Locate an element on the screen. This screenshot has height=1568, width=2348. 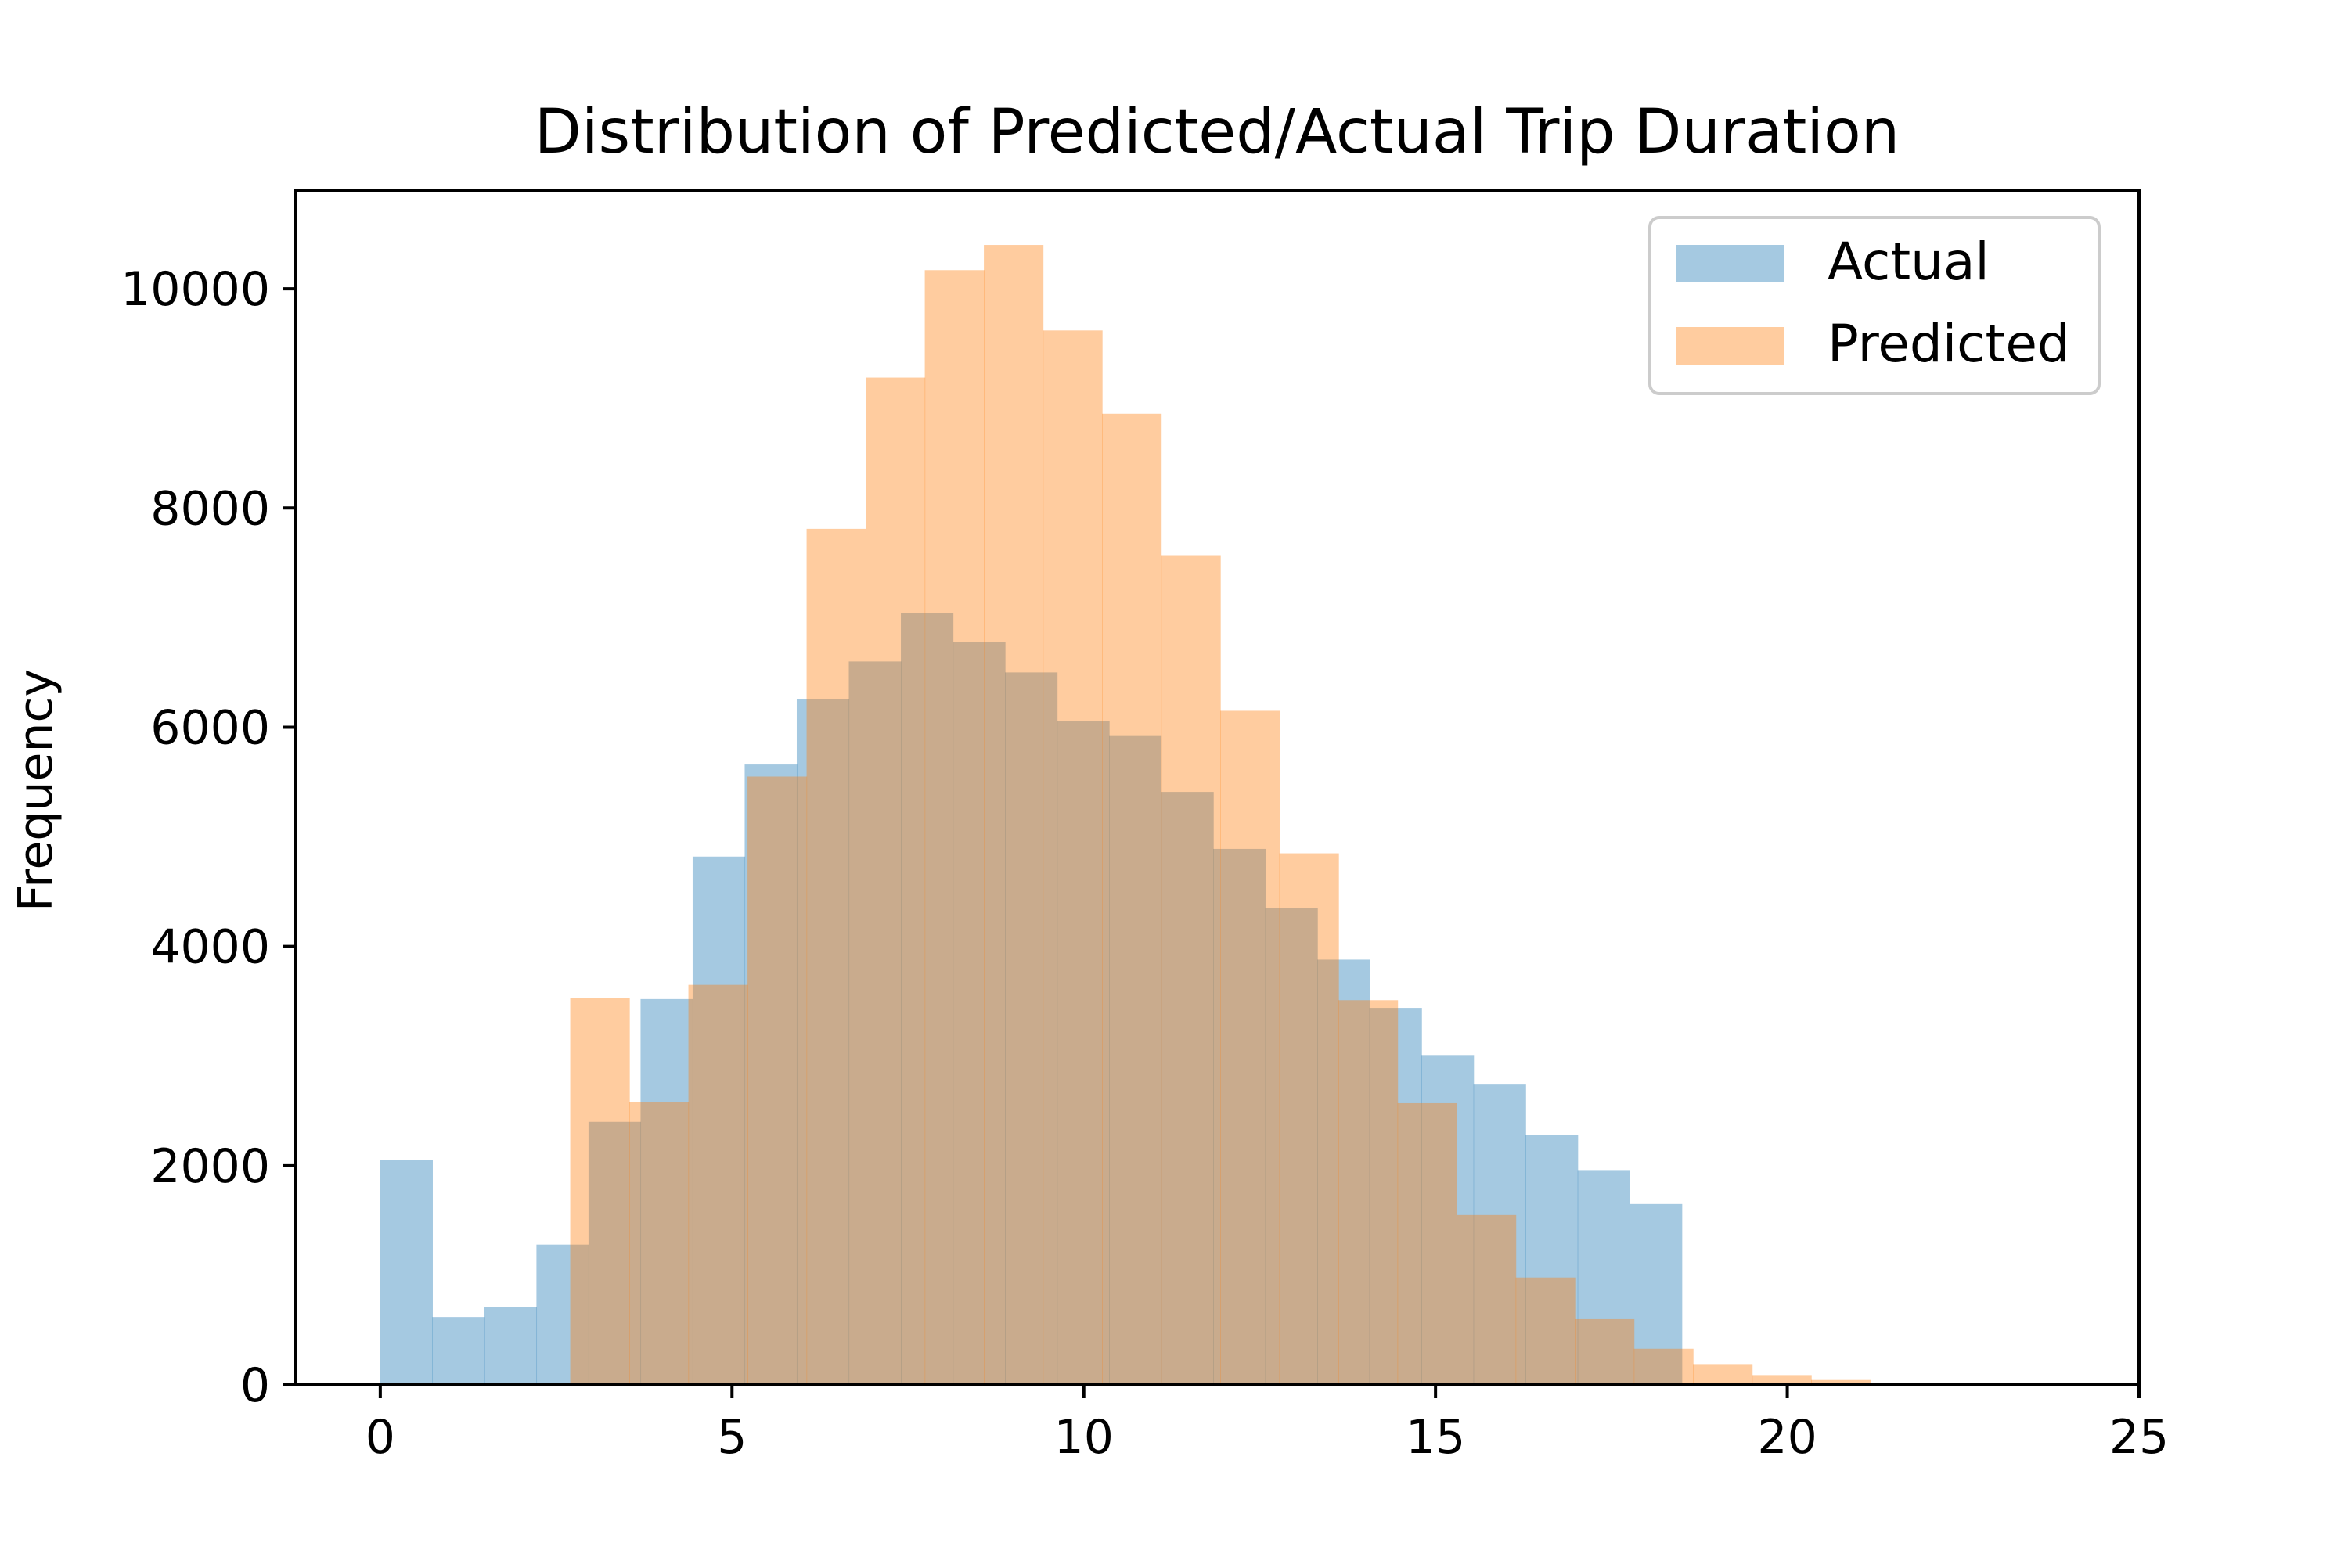
legend-swatch-actual is located at coordinates (1730, 264).